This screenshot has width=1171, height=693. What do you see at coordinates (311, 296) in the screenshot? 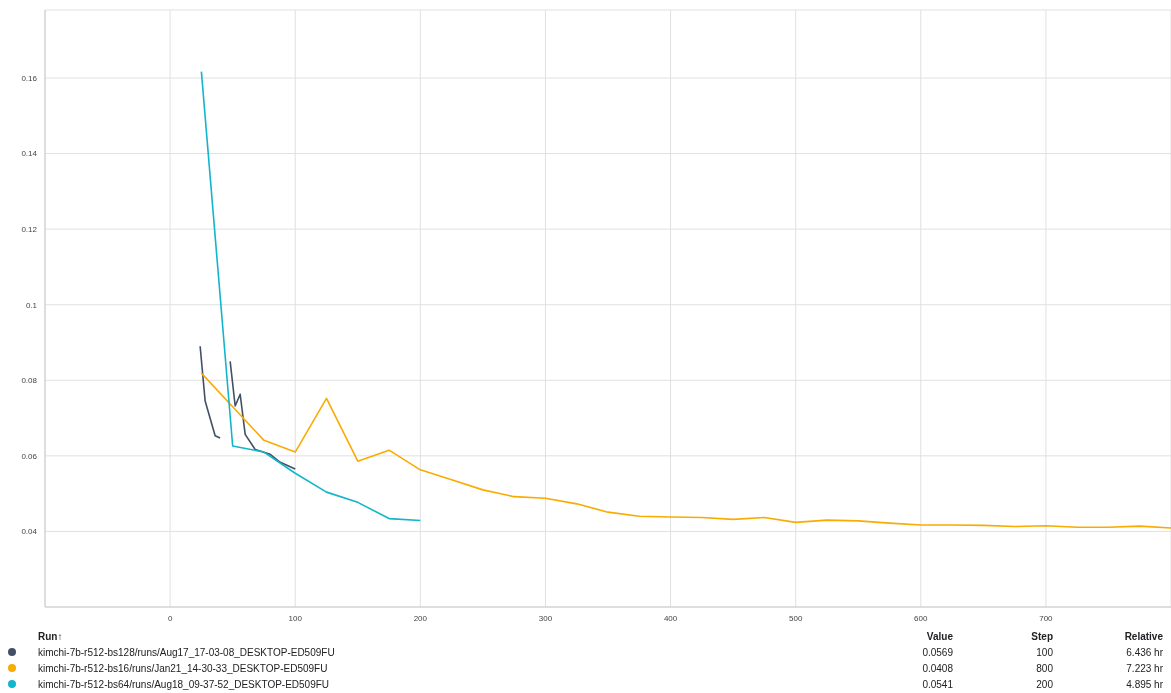
I see `line-series` at bounding box center [311, 296].